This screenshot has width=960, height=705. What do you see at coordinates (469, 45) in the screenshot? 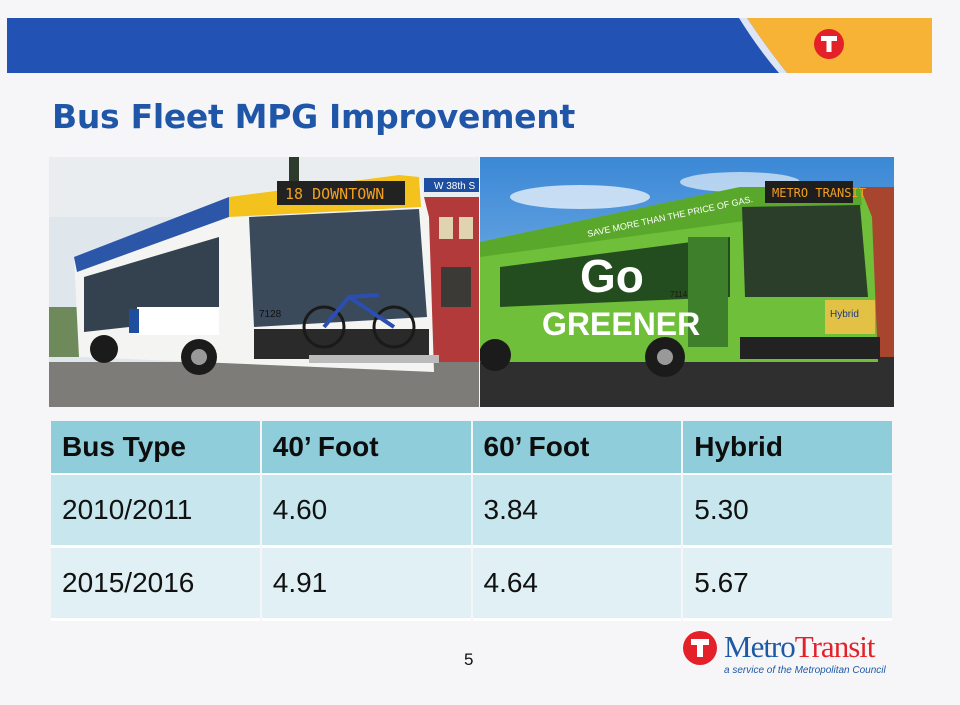
I see `top-banner` at bounding box center [469, 45].